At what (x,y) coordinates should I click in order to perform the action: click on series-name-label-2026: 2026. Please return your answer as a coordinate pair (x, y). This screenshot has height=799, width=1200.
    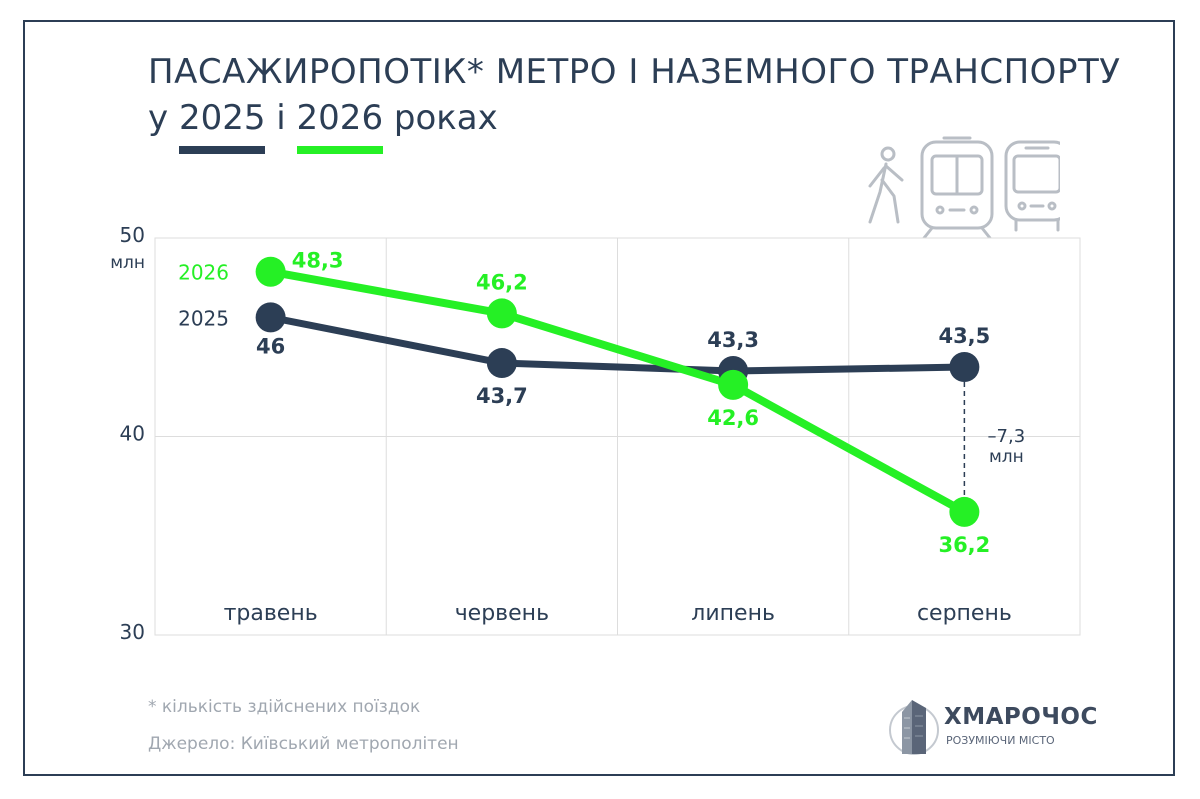
    Looking at the image, I should click on (203, 273).